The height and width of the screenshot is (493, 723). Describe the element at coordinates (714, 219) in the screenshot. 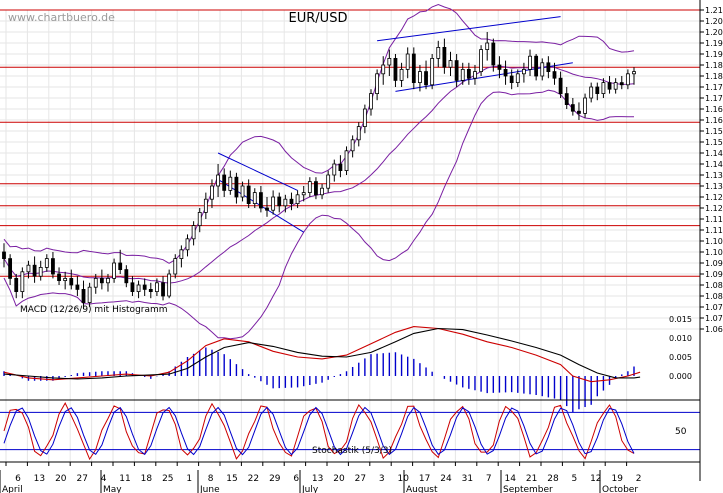

I see `price-tick-label: 1.115` at that location.